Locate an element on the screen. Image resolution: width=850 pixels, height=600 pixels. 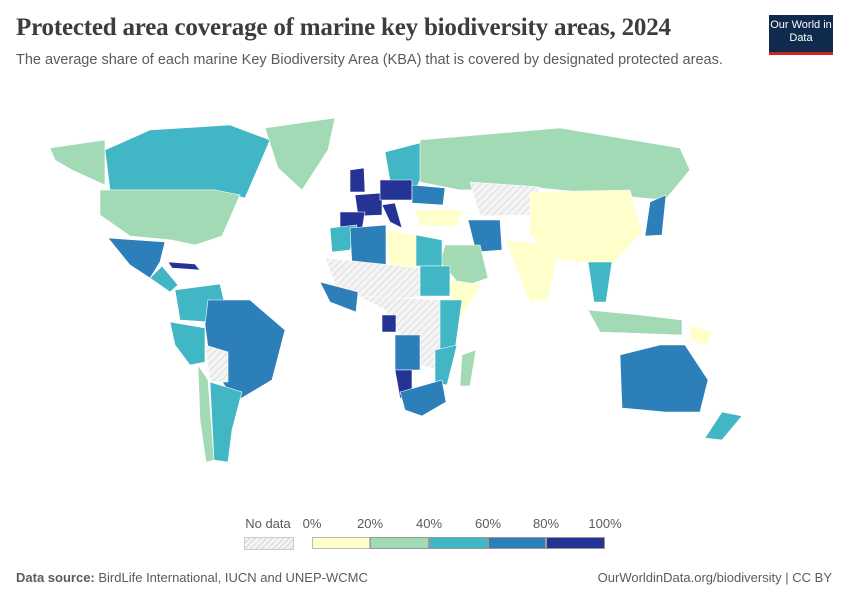
owid-logo: Our World in Data is located at coordinates (801, 35).